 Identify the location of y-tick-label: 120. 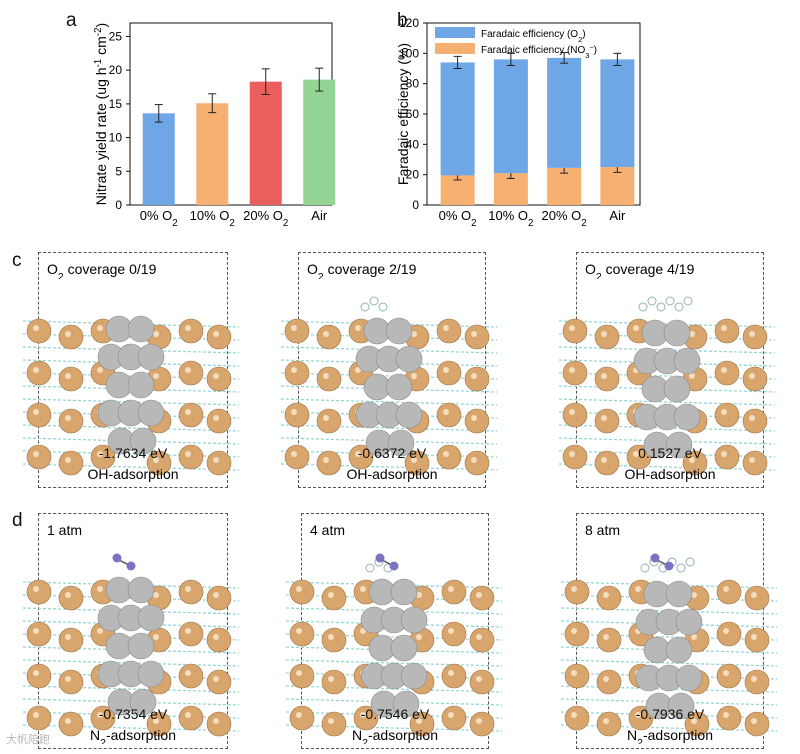
(409, 23).